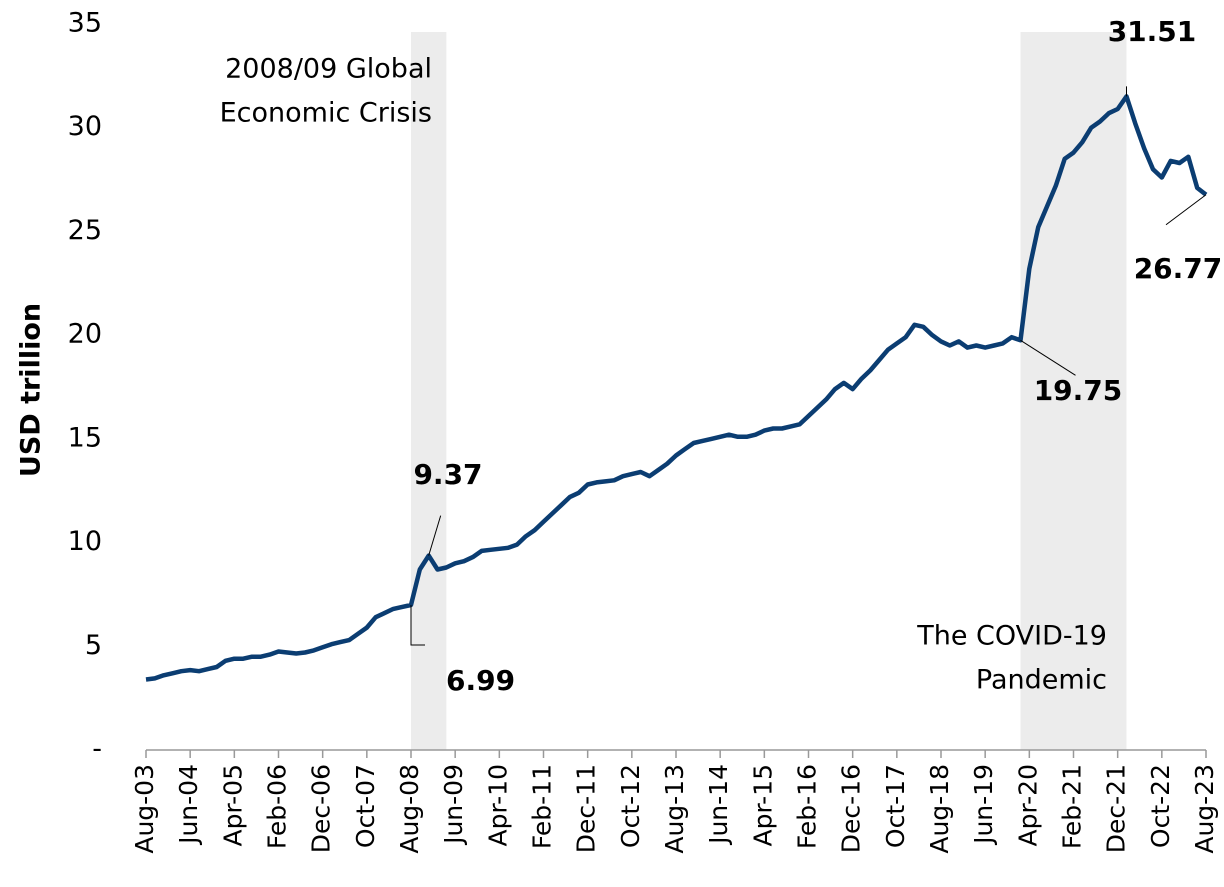 The image size is (1224, 887). I want to click on y-tick-label: 25, so click(85, 230).